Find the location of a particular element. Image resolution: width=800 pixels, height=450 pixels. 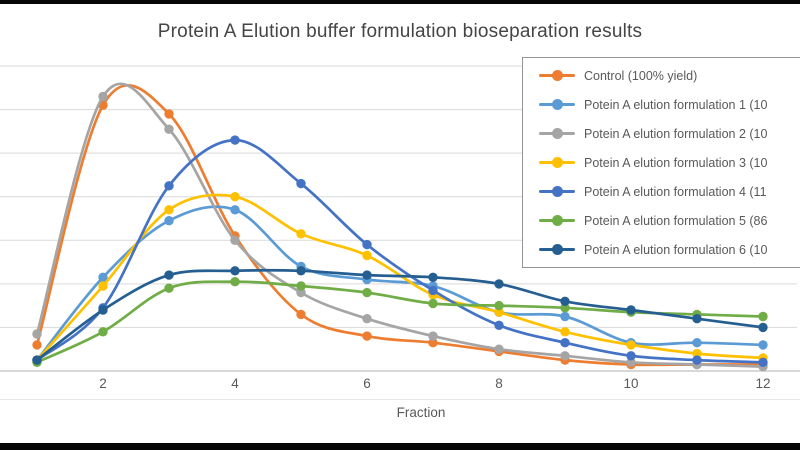

x-tick-label: 10 is located at coordinates (630, 383).